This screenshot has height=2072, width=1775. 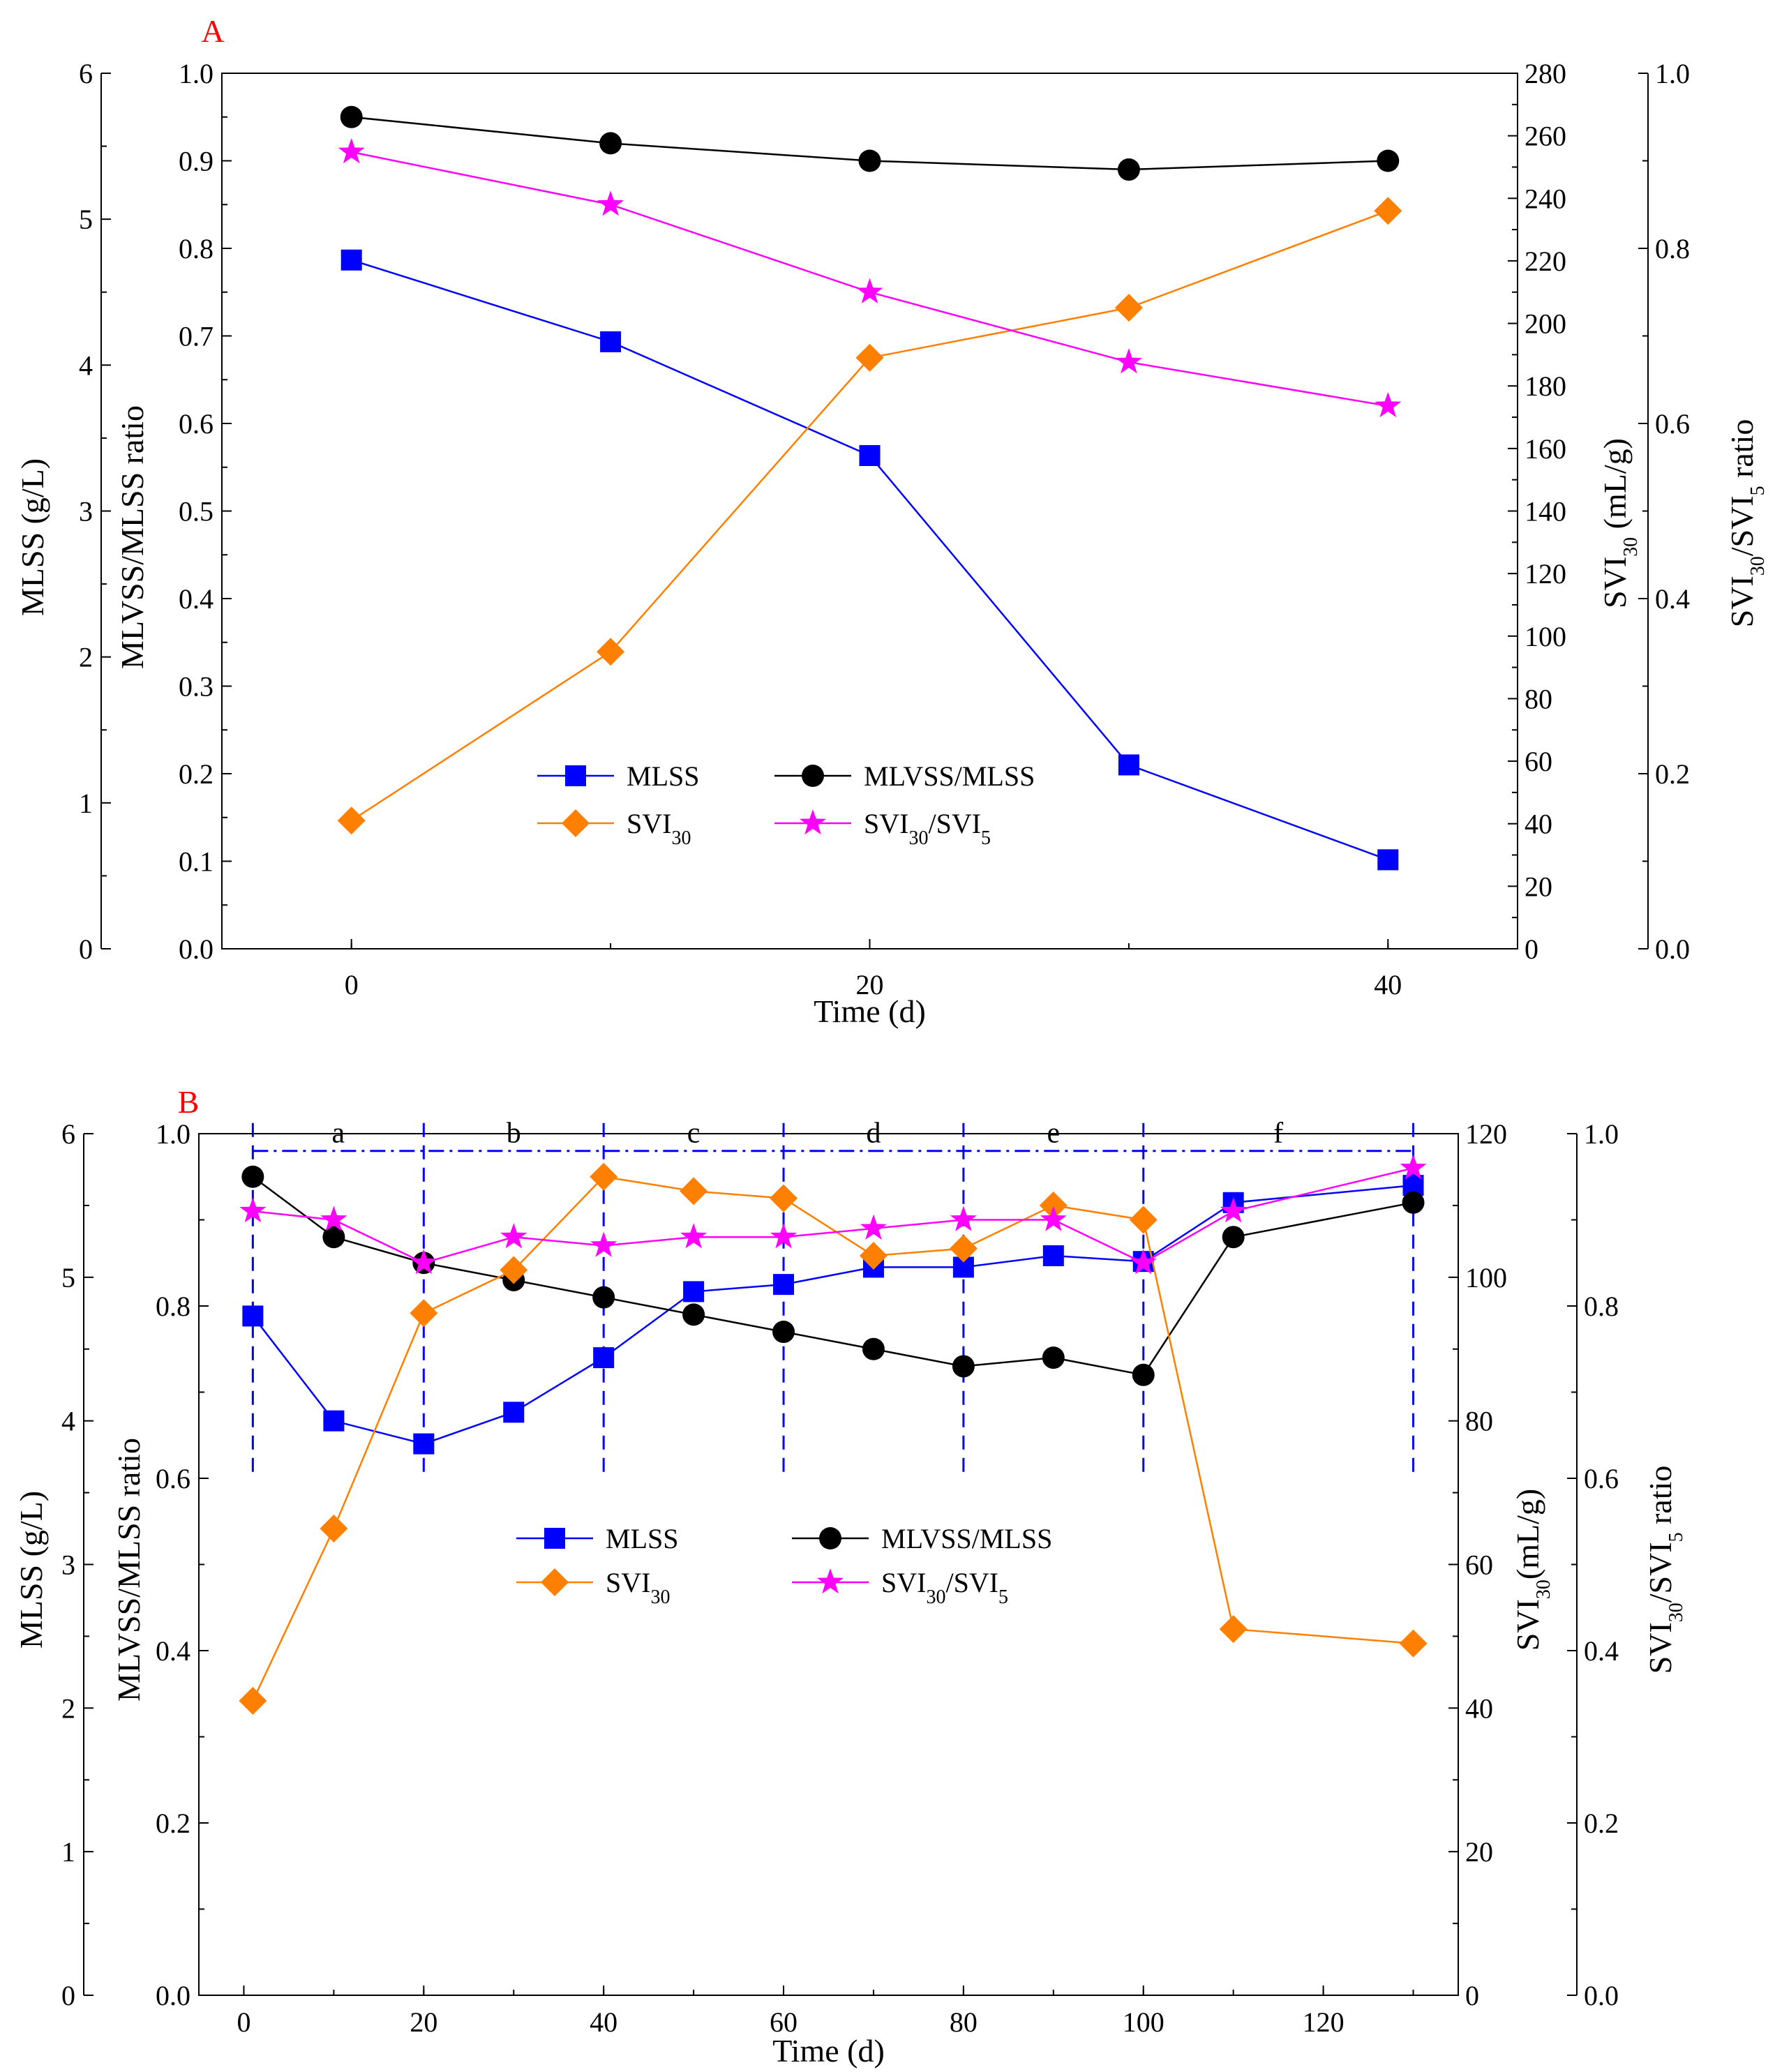 What do you see at coordinates (1545, 511) in the screenshot?
I see `tick-label: 140` at bounding box center [1545, 511].